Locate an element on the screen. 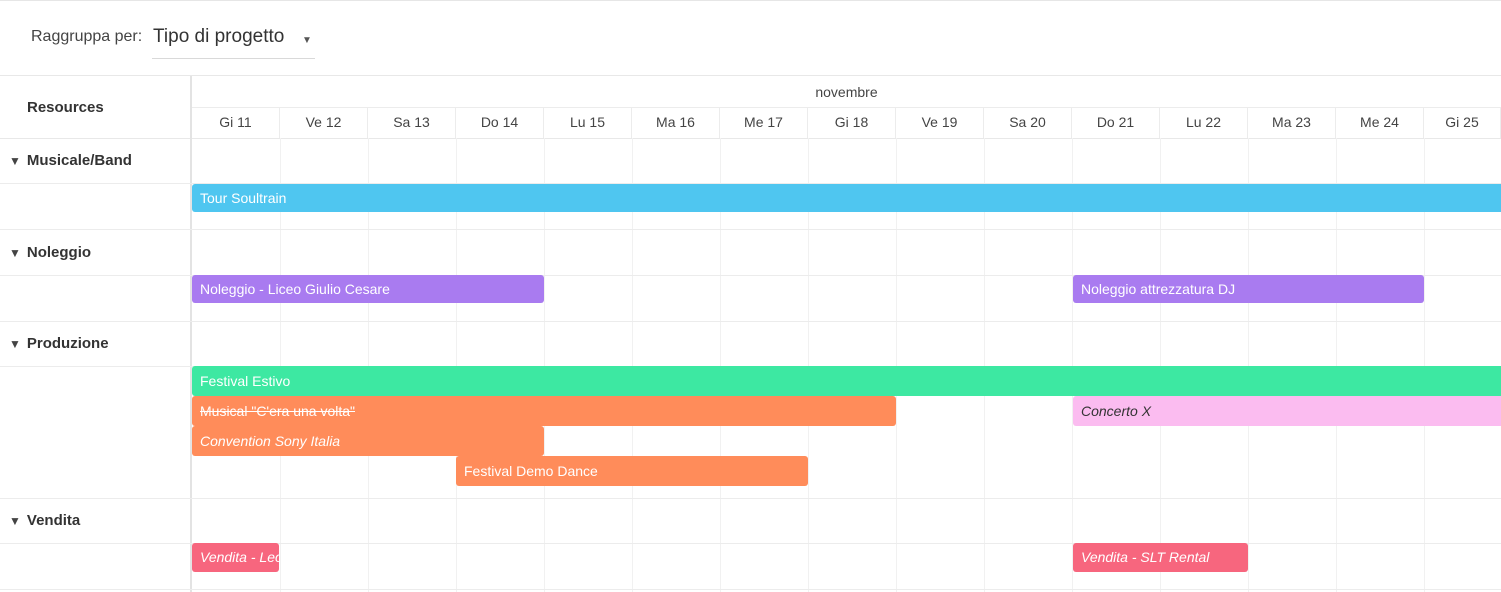  group-by-value: Tipo di progetto is located at coordinates (219, 36).